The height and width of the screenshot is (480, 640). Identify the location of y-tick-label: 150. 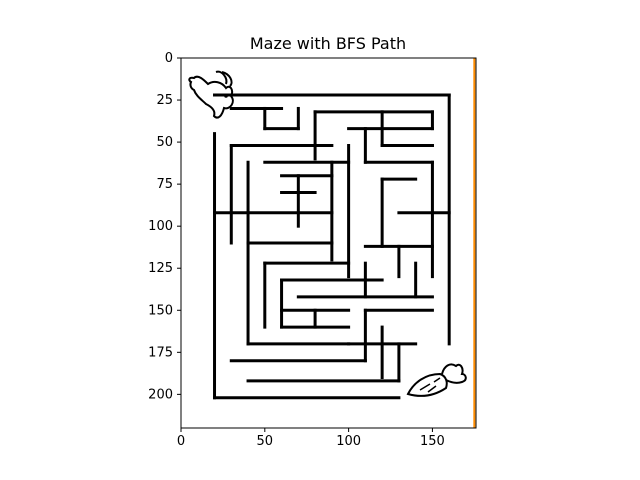
(160, 310).